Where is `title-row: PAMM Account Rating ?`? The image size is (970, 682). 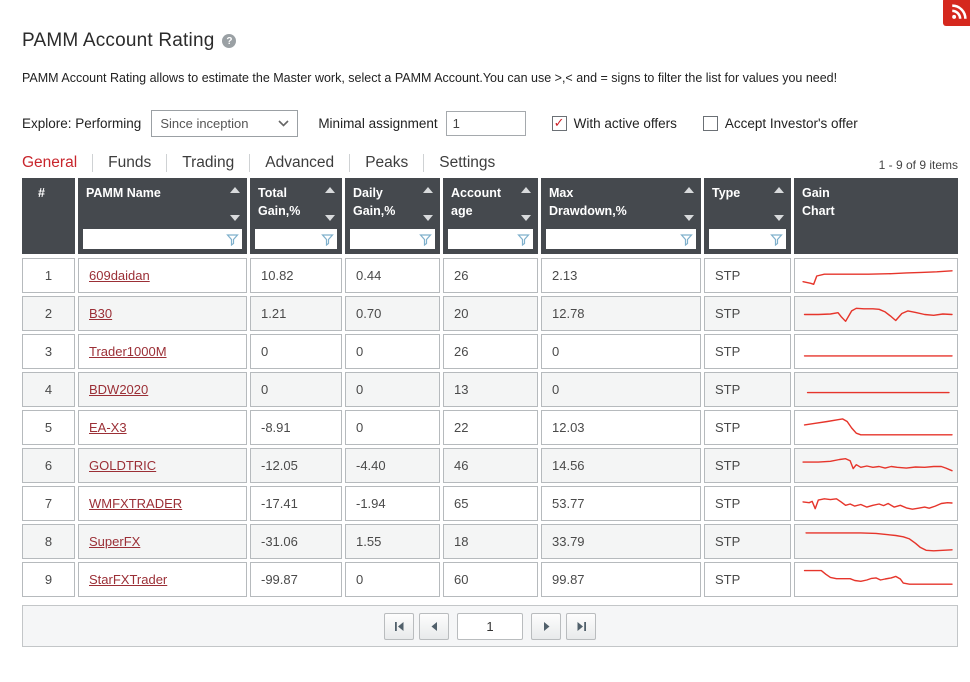
title-row: PAMM Account Rating ? is located at coordinates (496, 26).